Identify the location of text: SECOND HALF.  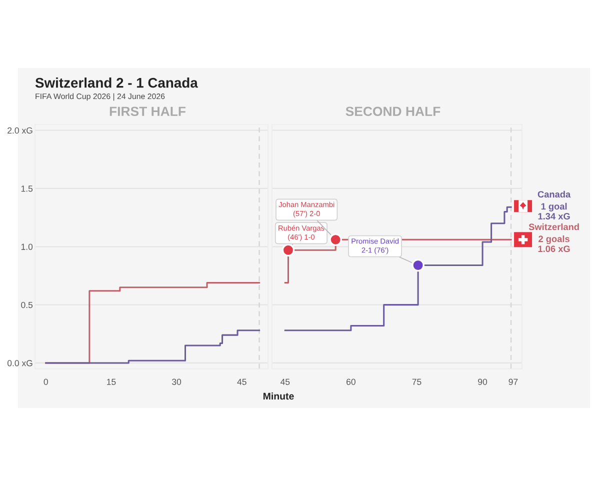
(393, 111).